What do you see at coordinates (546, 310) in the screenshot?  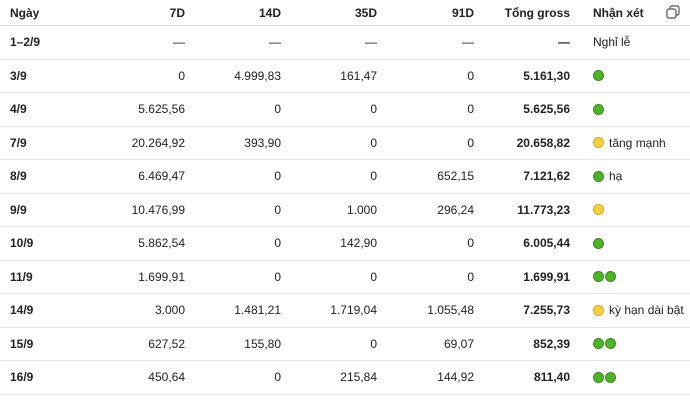 I see `value-cell: 7.255,73` at bounding box center [546, 310].